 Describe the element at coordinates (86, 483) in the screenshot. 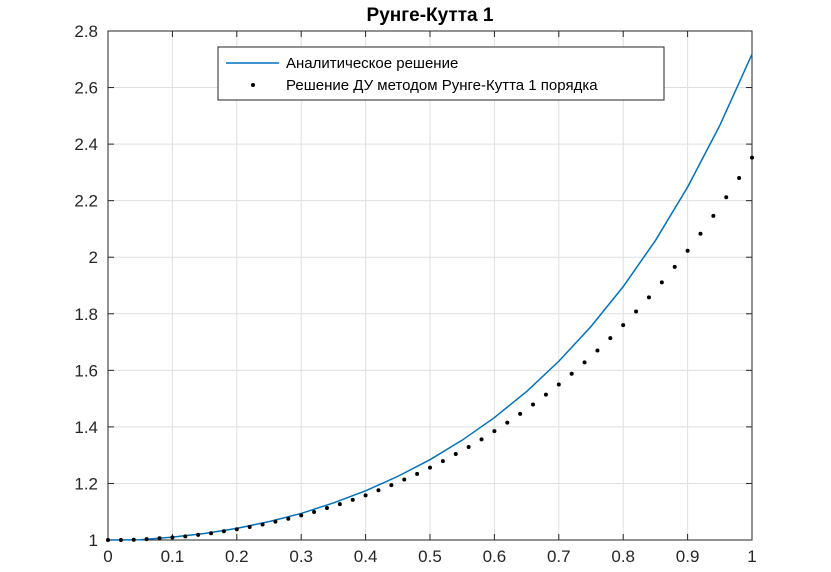

I see `y-tick-label: 1.2` at that location.